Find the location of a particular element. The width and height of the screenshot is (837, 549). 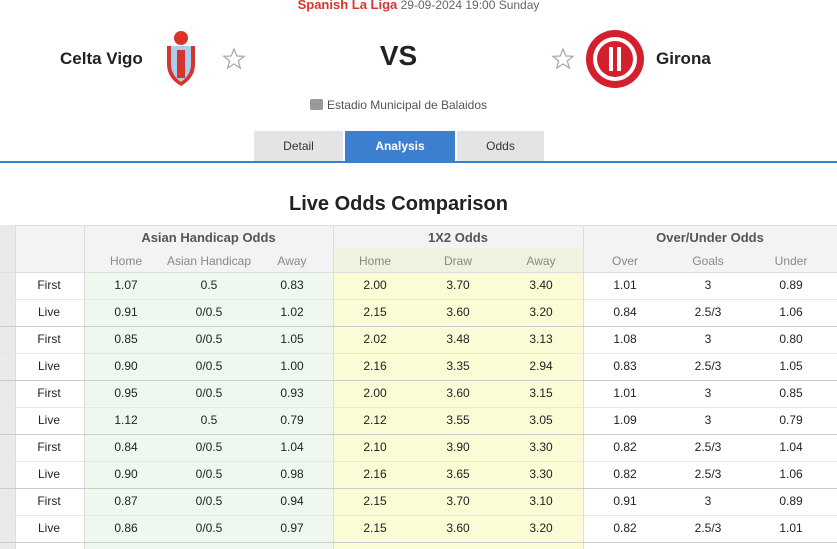

away-team: Girona is located at coordinates (683, 58).